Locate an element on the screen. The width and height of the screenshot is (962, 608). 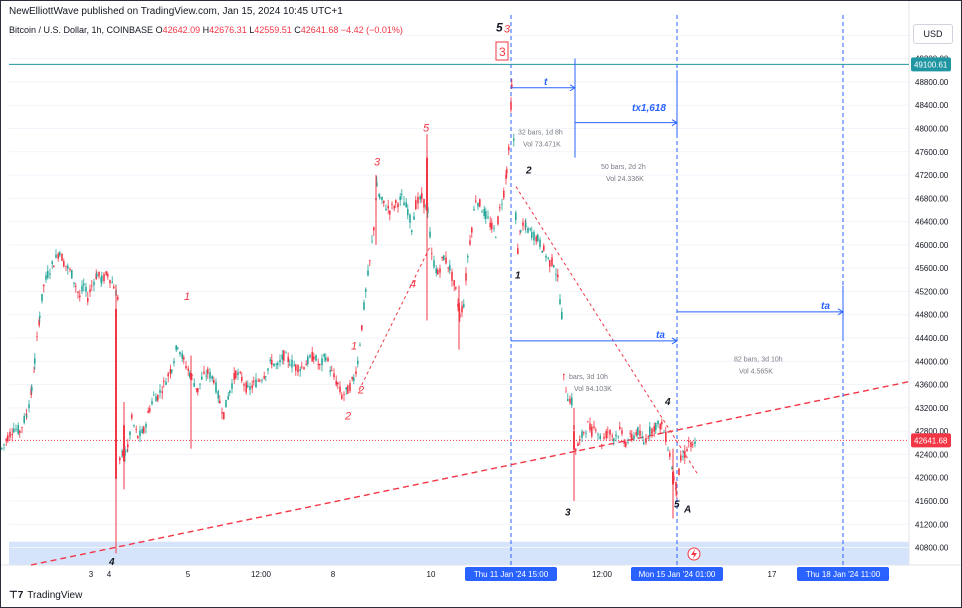
boxed-wave-frame is located at coordinates (502, 51).